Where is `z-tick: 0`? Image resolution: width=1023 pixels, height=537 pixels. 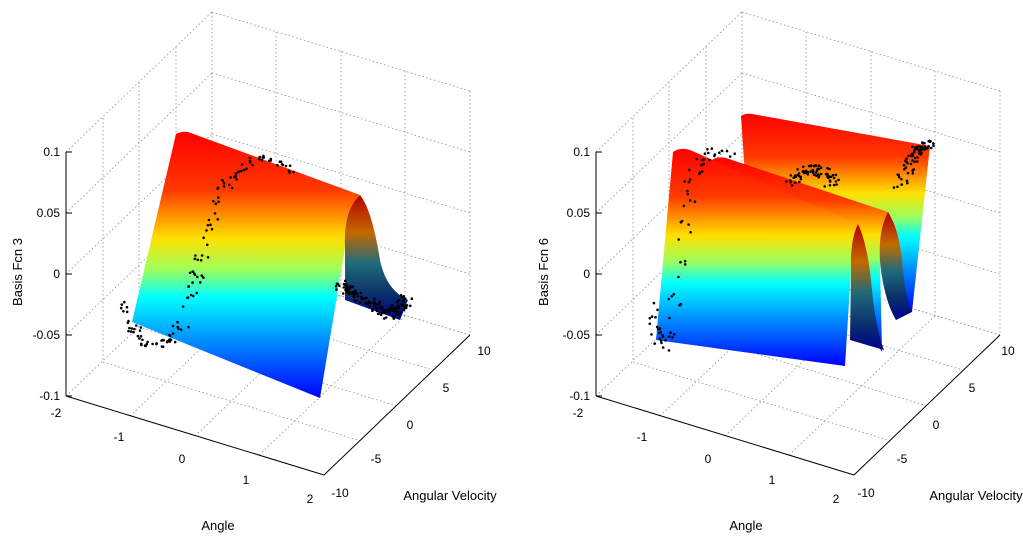
z-tick: 0 is located at coordinates (56, 274).